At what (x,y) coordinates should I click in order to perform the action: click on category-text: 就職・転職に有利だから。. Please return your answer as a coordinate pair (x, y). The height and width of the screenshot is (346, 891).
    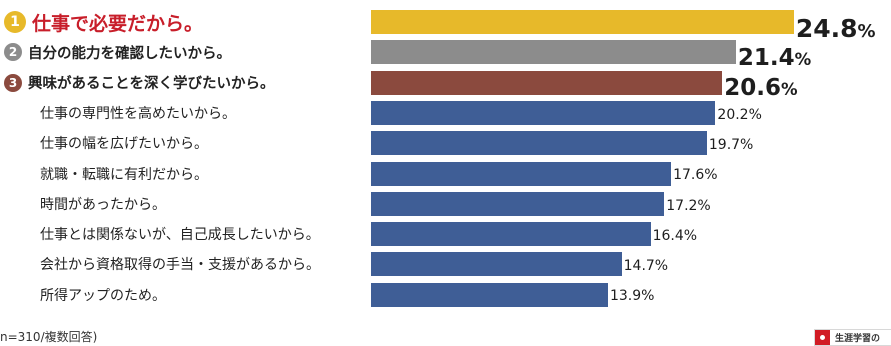
    Looking at the image, I should click on (124, 174).